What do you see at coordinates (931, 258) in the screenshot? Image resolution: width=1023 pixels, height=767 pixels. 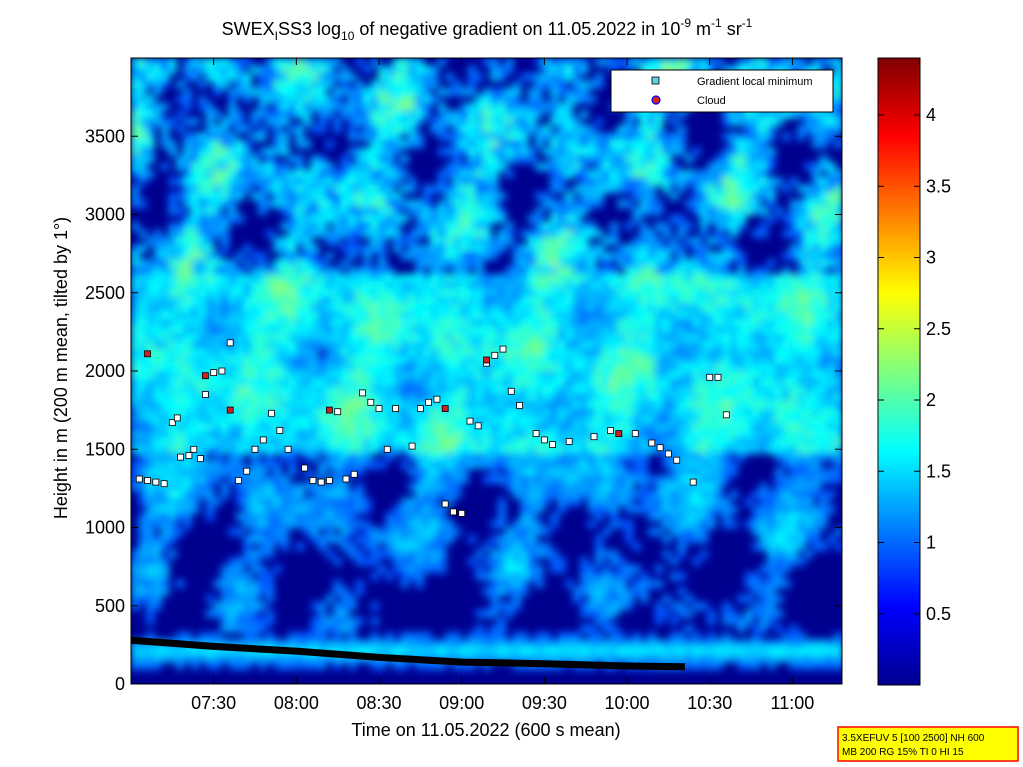 I see `colorbar-tick-label: 3` at bounding box center [931, 258].